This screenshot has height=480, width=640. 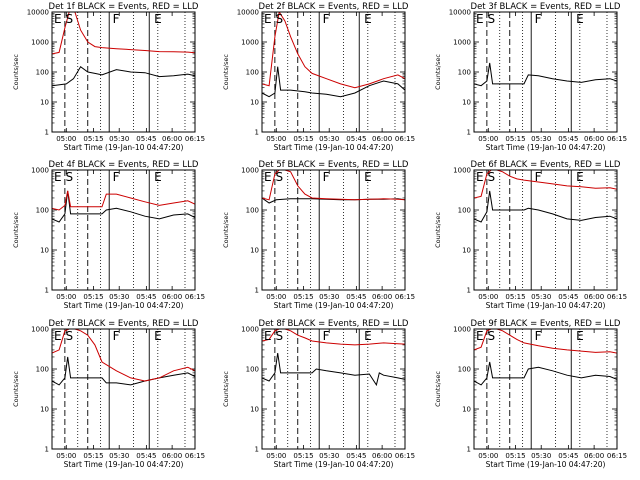 I want to click on panel-title: Det 9f BLACK = Events, RED = LLD, so click(x=546, y=324).